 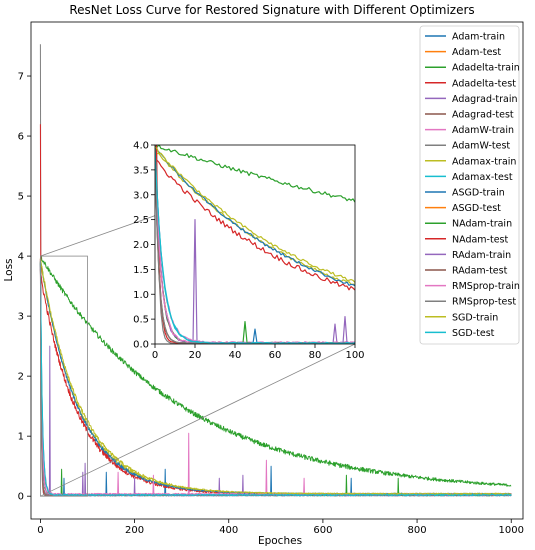 I want to click on inset-series-line-asgd-train, so click(x=255, y=217).